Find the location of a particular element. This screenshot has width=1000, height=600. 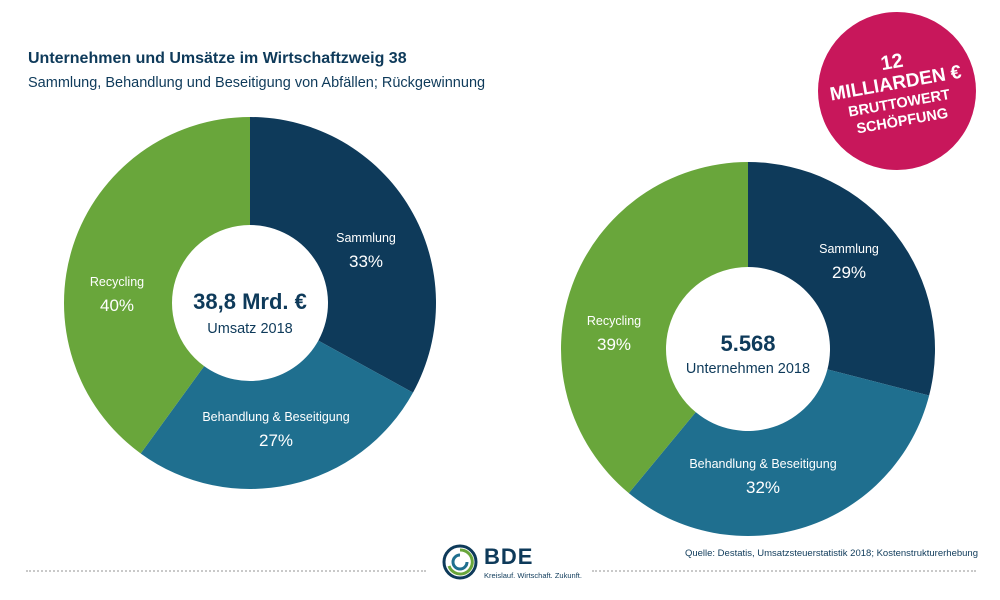

logo-tagline: Kreislauf. Wirtschaft. Zukunft. is located at coordinates (533, 575).